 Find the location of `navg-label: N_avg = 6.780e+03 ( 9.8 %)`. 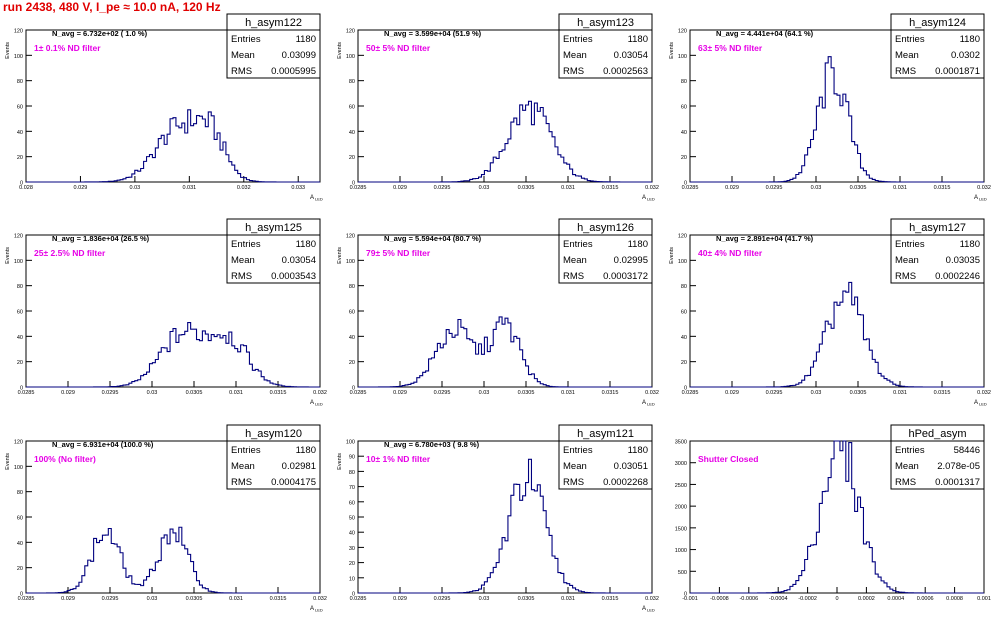

navg-label: N_avg = 6.780e+03 ( 9.8 %) is located at coordinates (432, 444).